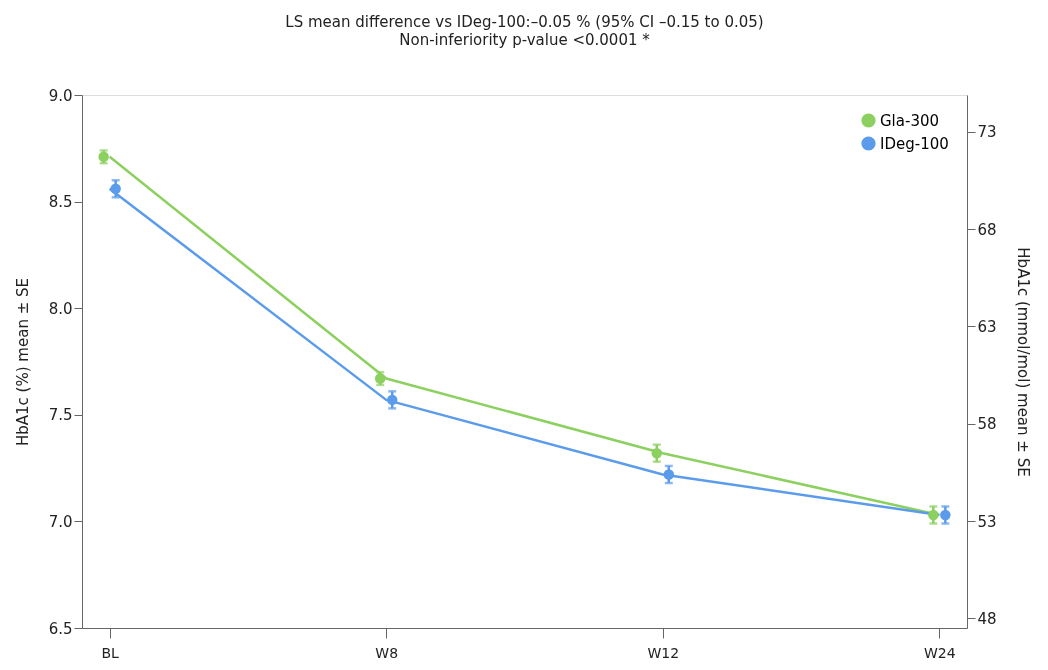 The image size is (1048, 670). I want to click on x-tick-label: W24, so click(940, 652).